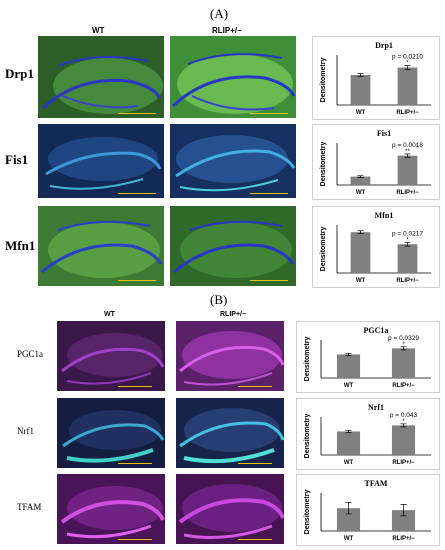 Image resolution: width=445 pixels, height=550 pixels. Describe the element at coordinates (30, 354) in the screenshot. I see `row-label-pgc1a: PGC1a` at that location.